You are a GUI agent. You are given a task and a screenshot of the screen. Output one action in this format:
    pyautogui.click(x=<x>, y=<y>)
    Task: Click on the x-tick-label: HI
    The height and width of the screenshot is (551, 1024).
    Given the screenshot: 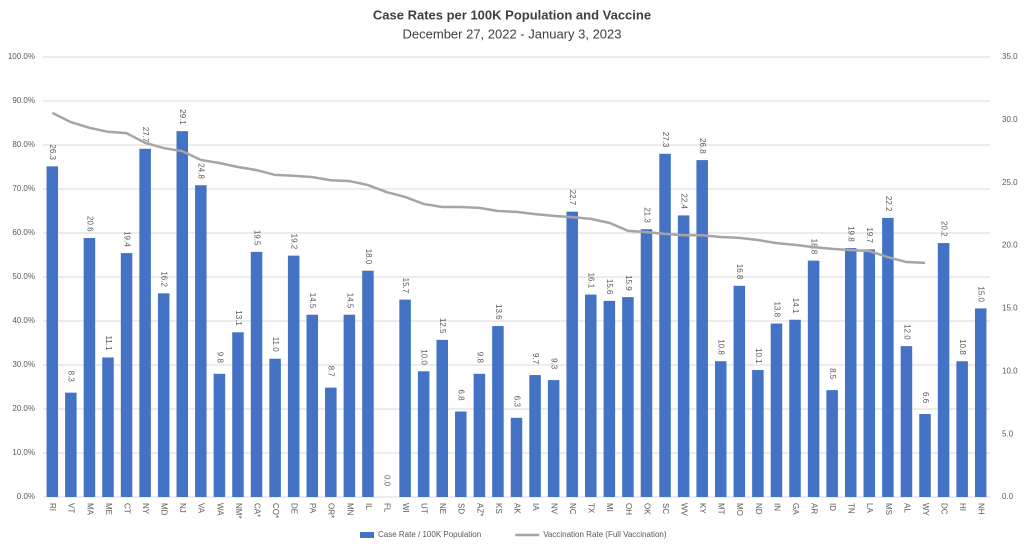 What is the action you would take?
    pyautogui.click(x=962, y=507)
    